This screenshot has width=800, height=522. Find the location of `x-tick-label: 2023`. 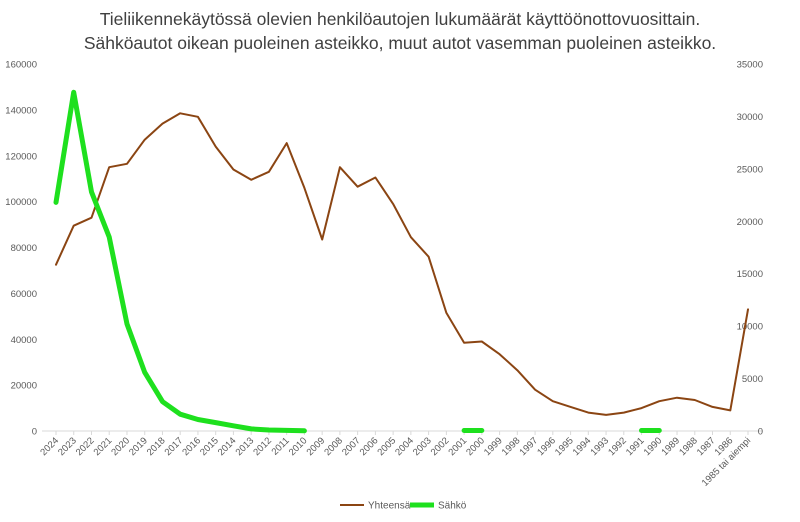

x-tick-label: 2023 is located at coordinates (67, 446).